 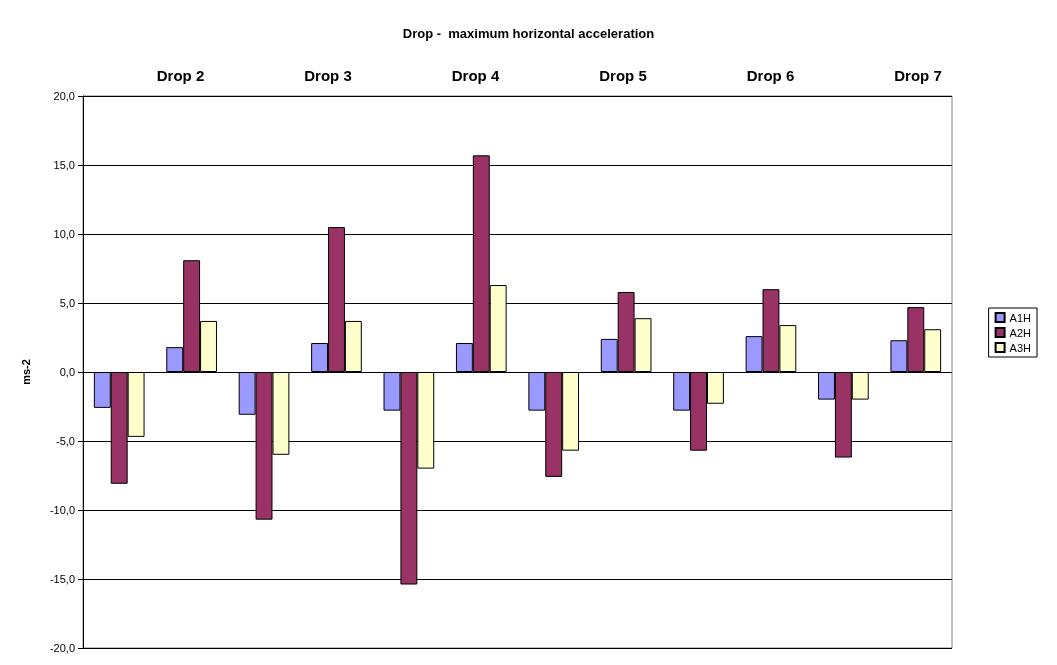 I want to click on y-tick-label: 0,0, so click(x=67, y=372).